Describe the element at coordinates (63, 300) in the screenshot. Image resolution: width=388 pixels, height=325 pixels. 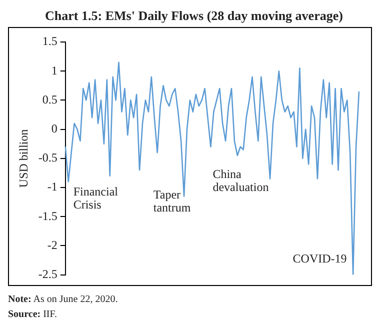
I see `text: Note: As on June 22, 2020.` at that location.